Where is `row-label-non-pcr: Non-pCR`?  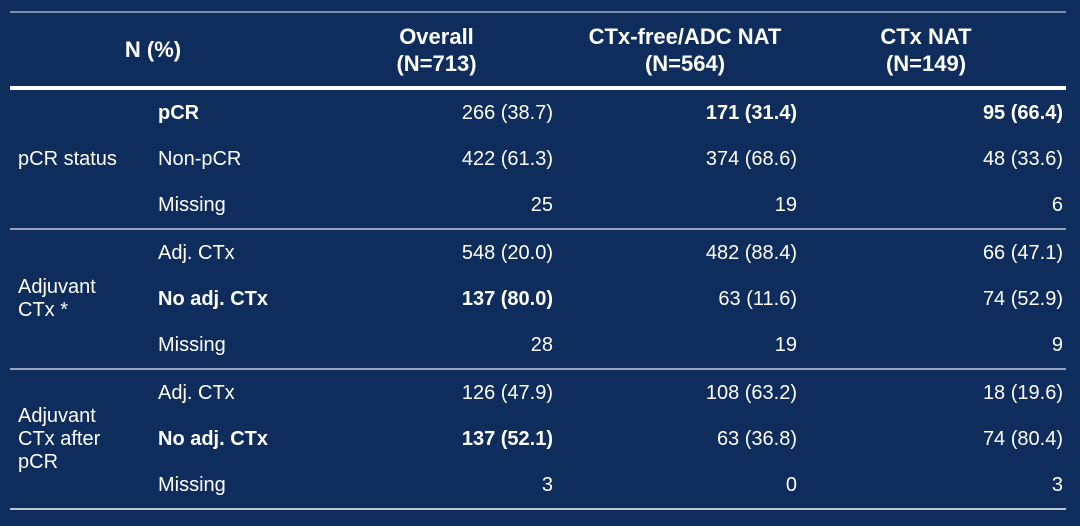
row-label-non-pcr: Non-pCR is located at coordinates (200, 158).